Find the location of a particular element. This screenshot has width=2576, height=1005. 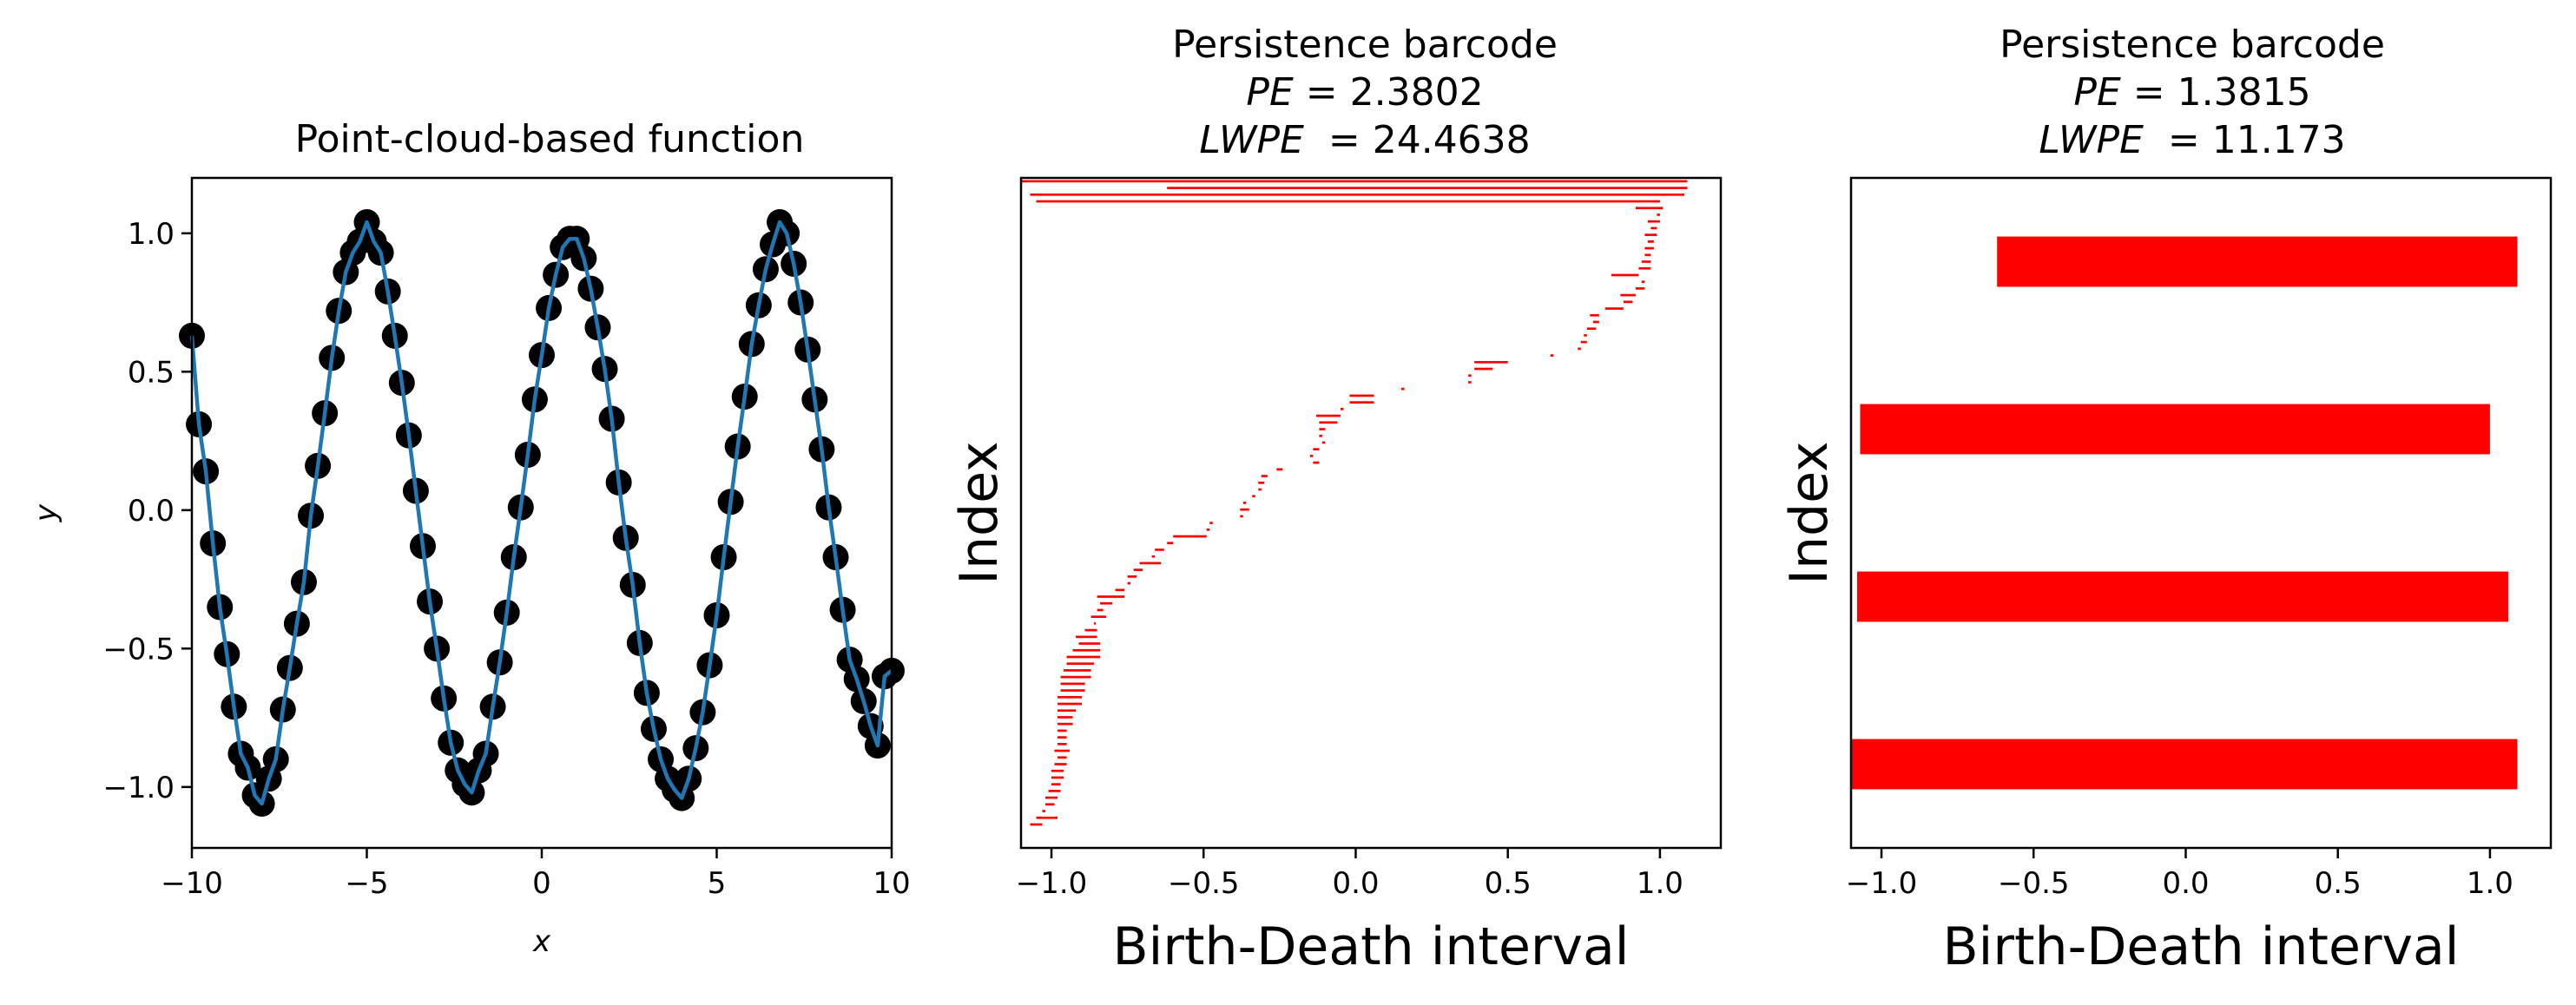

panel1-y-tick-label: −0.5 is located at coordinates (138, 649).